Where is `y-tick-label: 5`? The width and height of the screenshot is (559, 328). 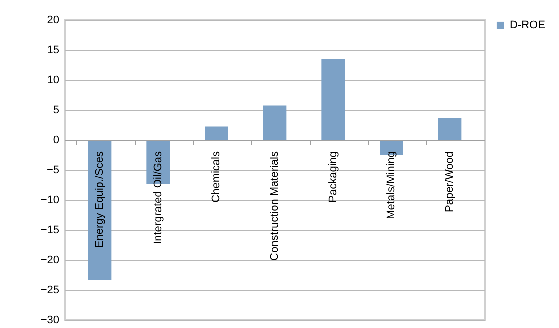
y-tick-label: 5 is located at coordinates (56, 110).